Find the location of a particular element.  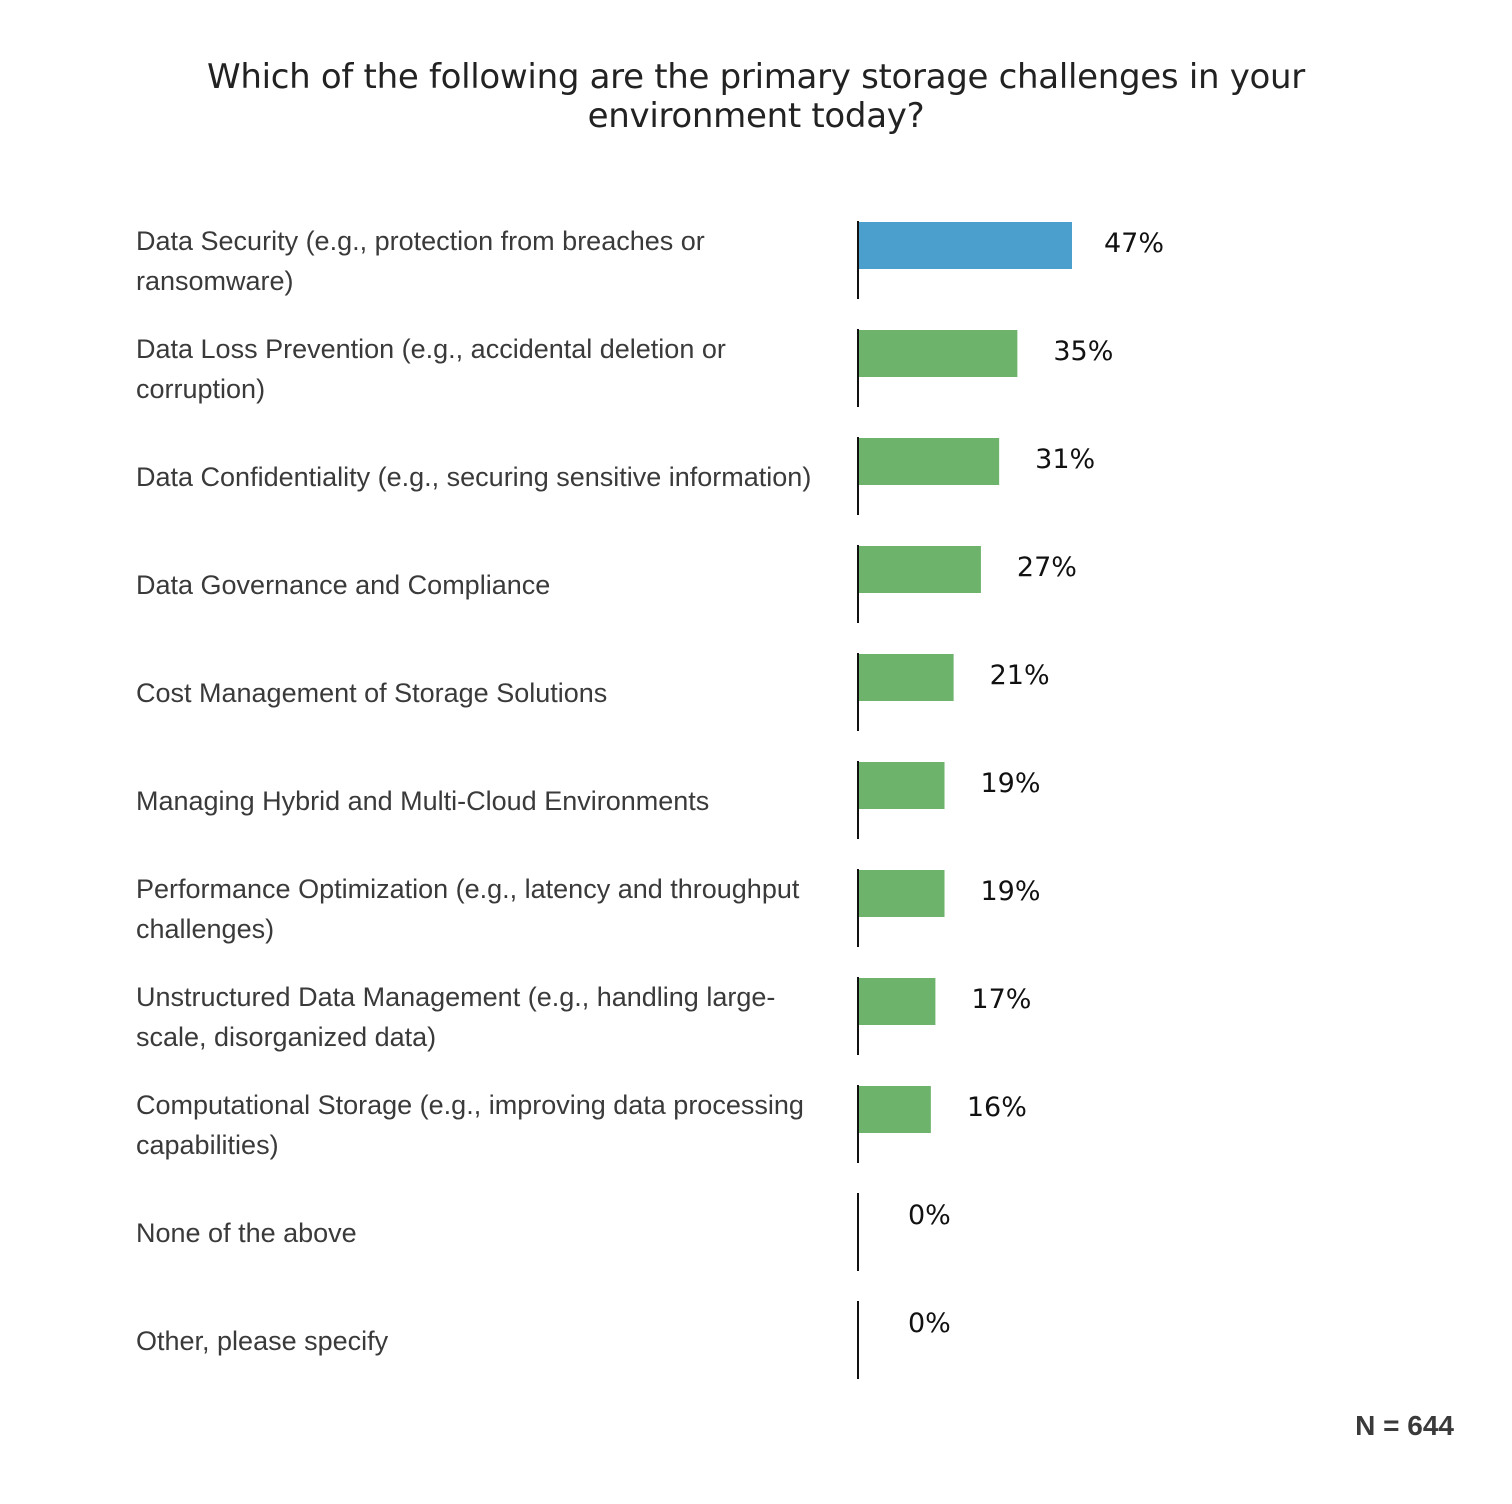

value-label: 31% is located at coordinates (1065, 459).